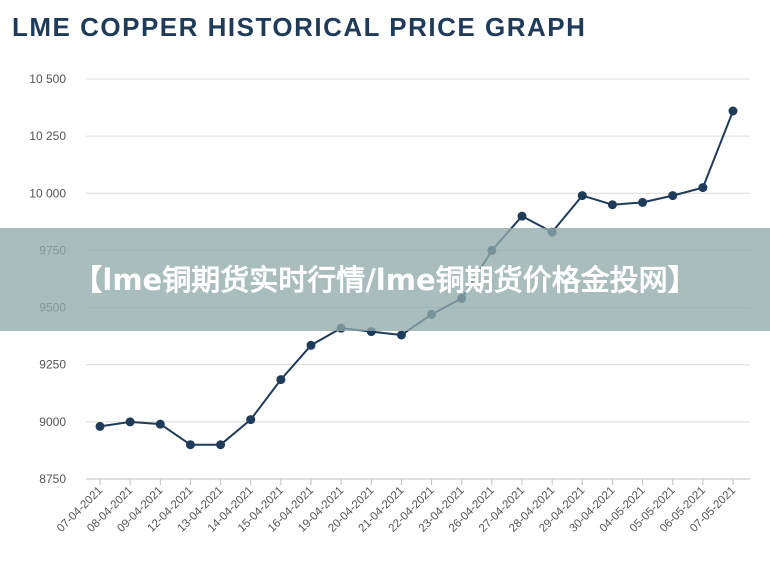  I want to click on y-tick-label: 8750, so click(52, 479).